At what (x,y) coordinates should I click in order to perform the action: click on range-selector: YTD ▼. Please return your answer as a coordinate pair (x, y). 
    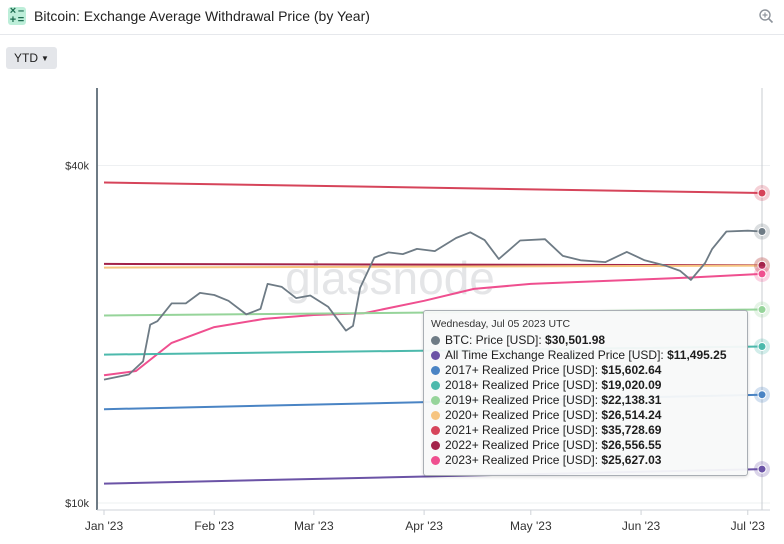
    Looking at the image, I should click on (31, 58).